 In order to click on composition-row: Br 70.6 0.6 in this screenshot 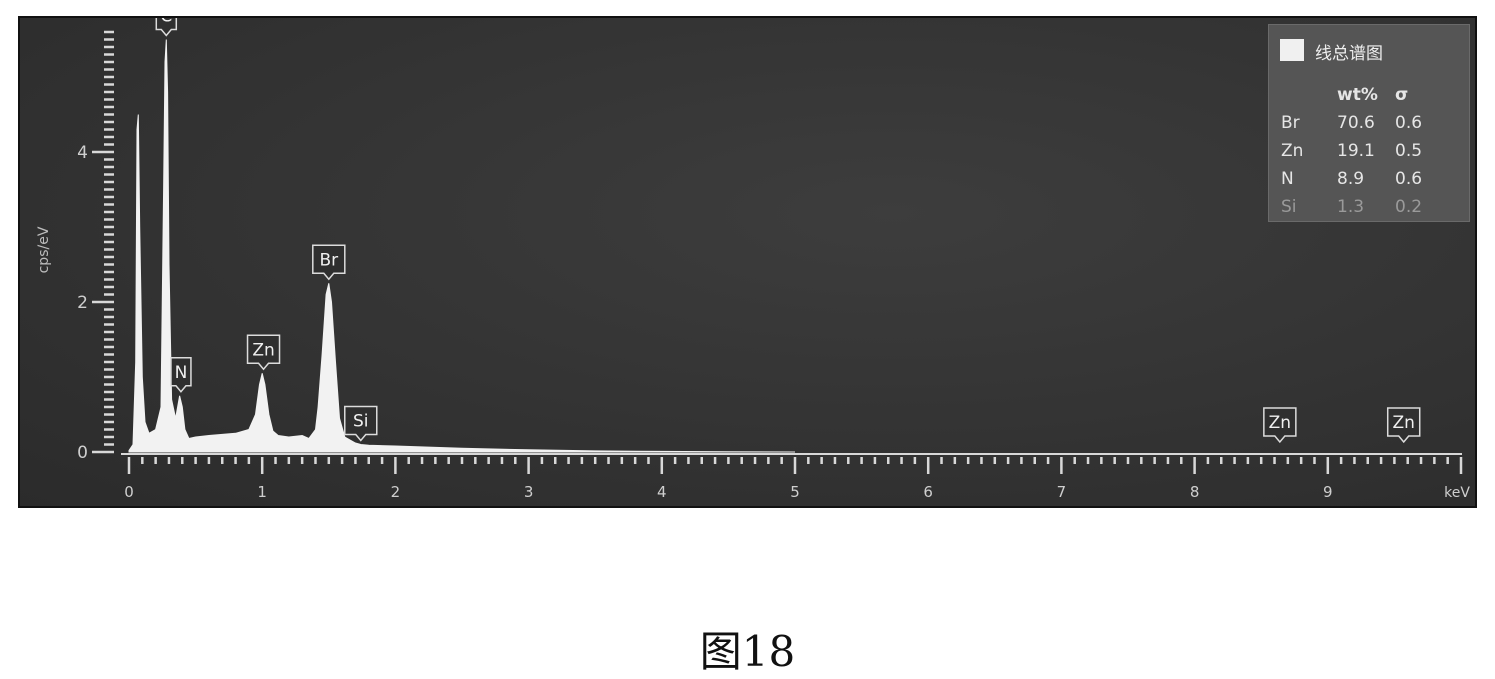, I will do `click(1358, 123)`.